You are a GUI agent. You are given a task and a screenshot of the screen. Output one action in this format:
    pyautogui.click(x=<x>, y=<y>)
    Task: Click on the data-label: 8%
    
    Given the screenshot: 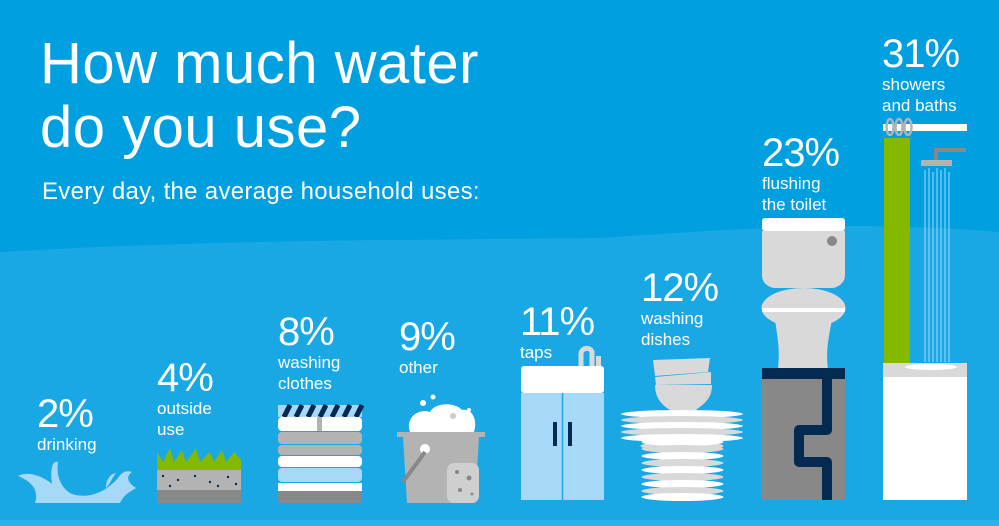 What is the action you would take?
    pyautogui.click(x=306, y=332)
    